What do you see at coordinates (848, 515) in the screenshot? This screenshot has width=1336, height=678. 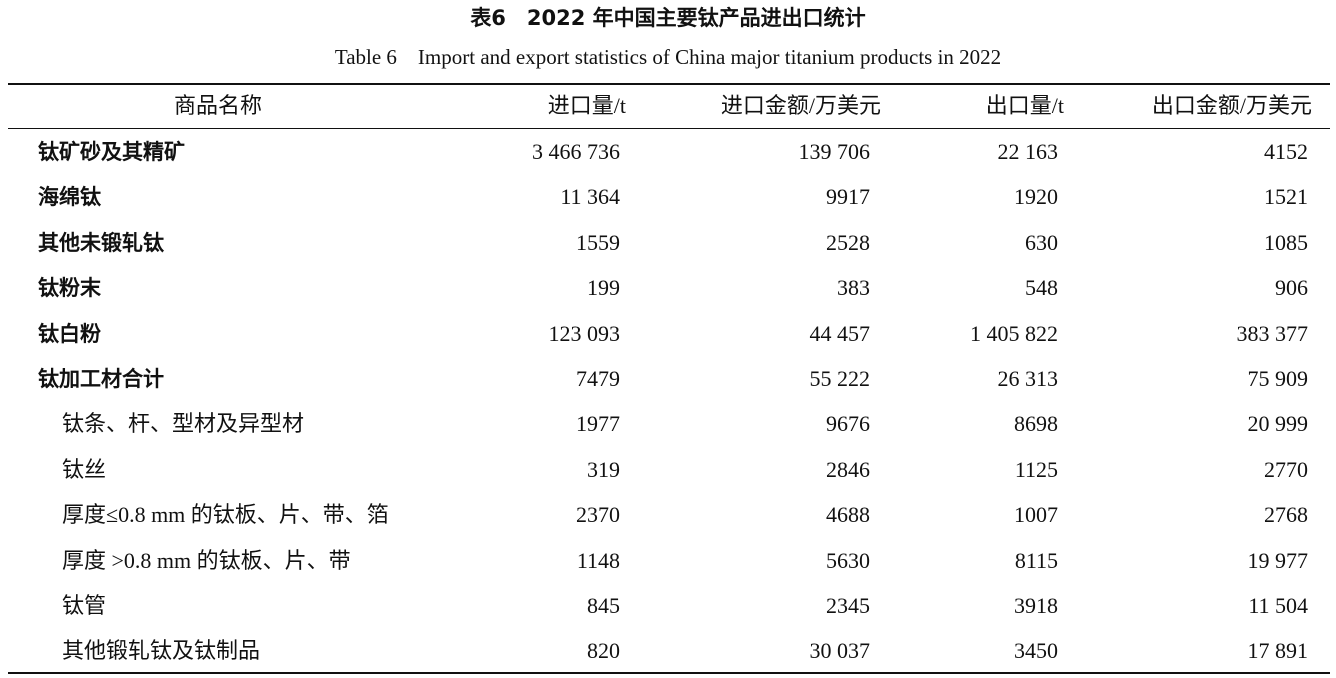 I see `cell: 4688` at bounding box center [848, 515].